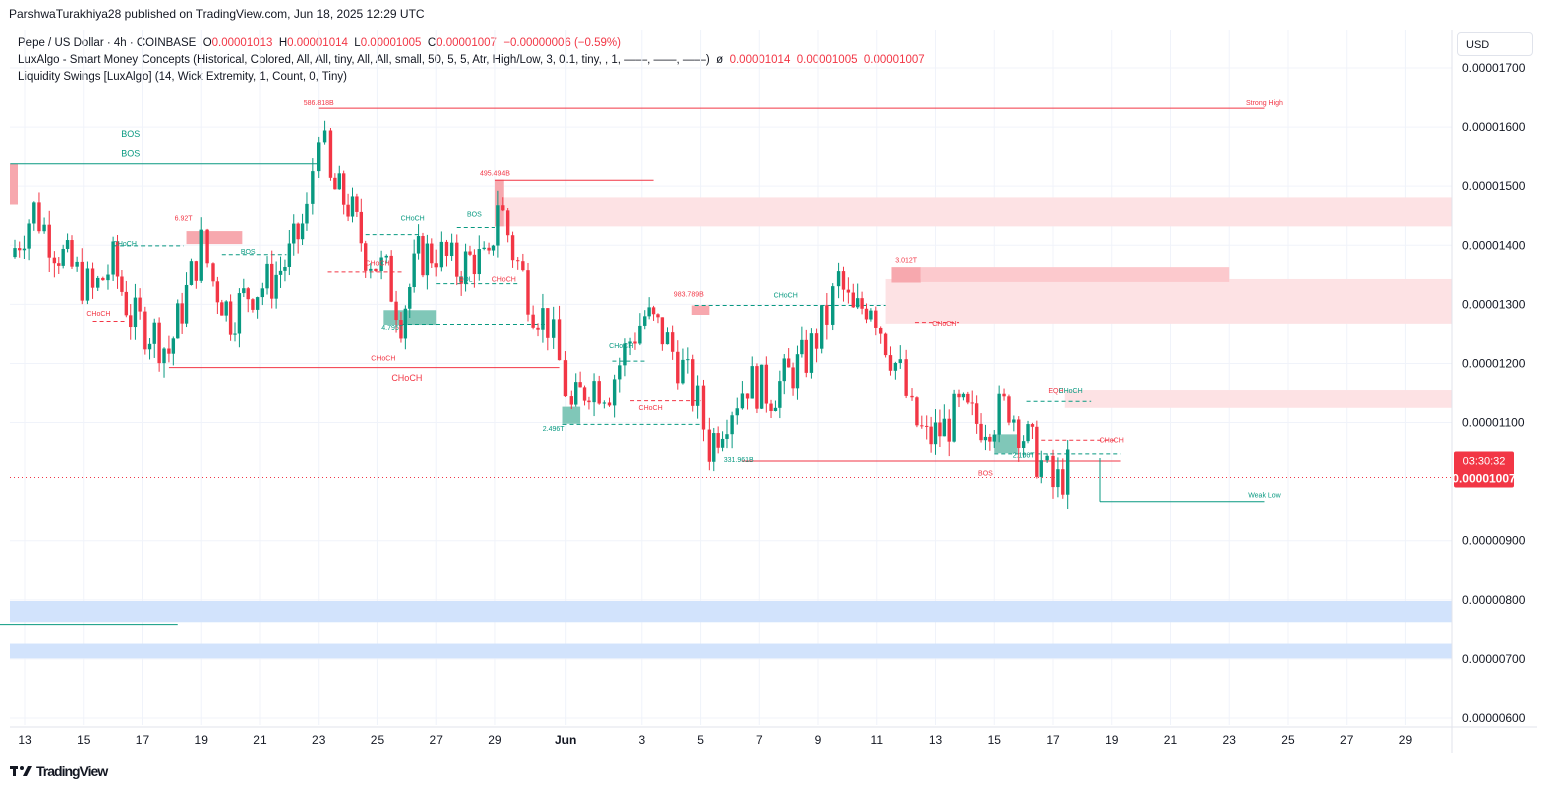 This screenshot has height=789, width=1549. I want to click on price-tick-label: 0.00001700, so click(1494, 68).